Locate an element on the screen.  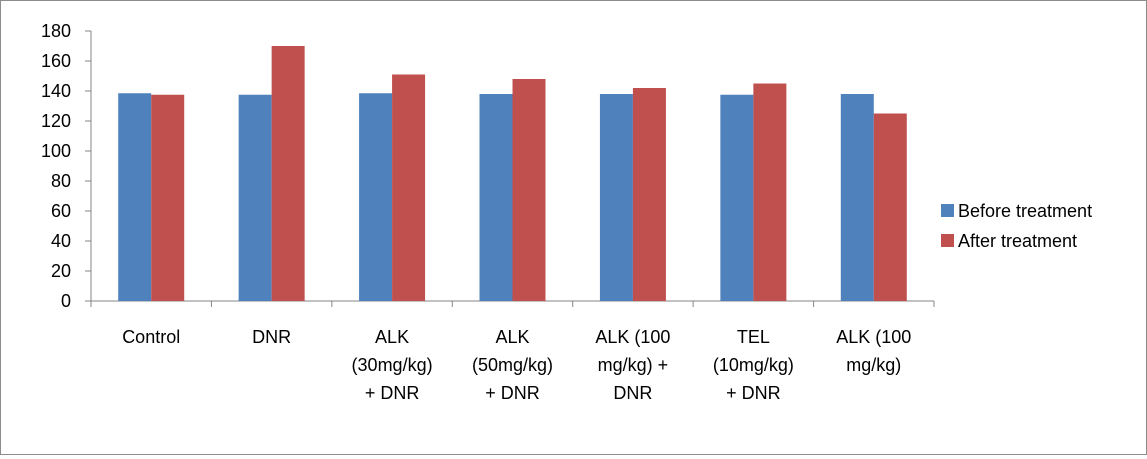
x-tick-label: TEL is located at coordinates (753, 337).